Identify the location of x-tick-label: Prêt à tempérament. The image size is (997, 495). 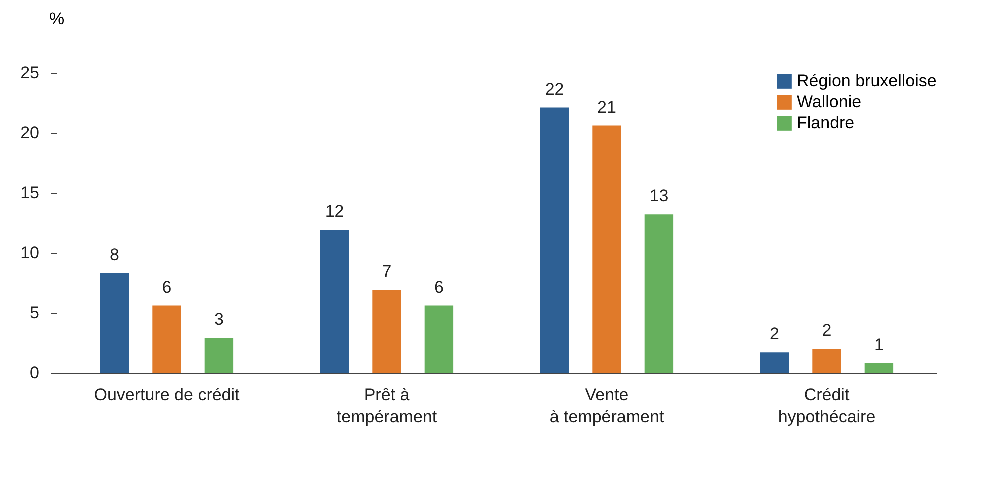
(387, 406).